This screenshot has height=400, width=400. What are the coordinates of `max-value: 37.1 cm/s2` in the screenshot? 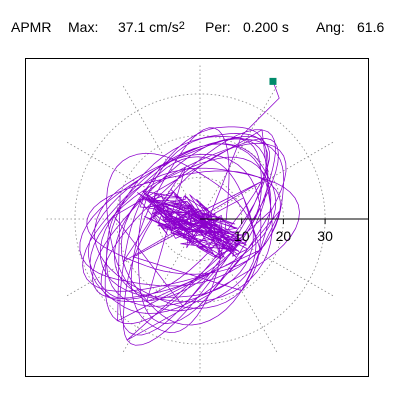 It's located at (151, 27).